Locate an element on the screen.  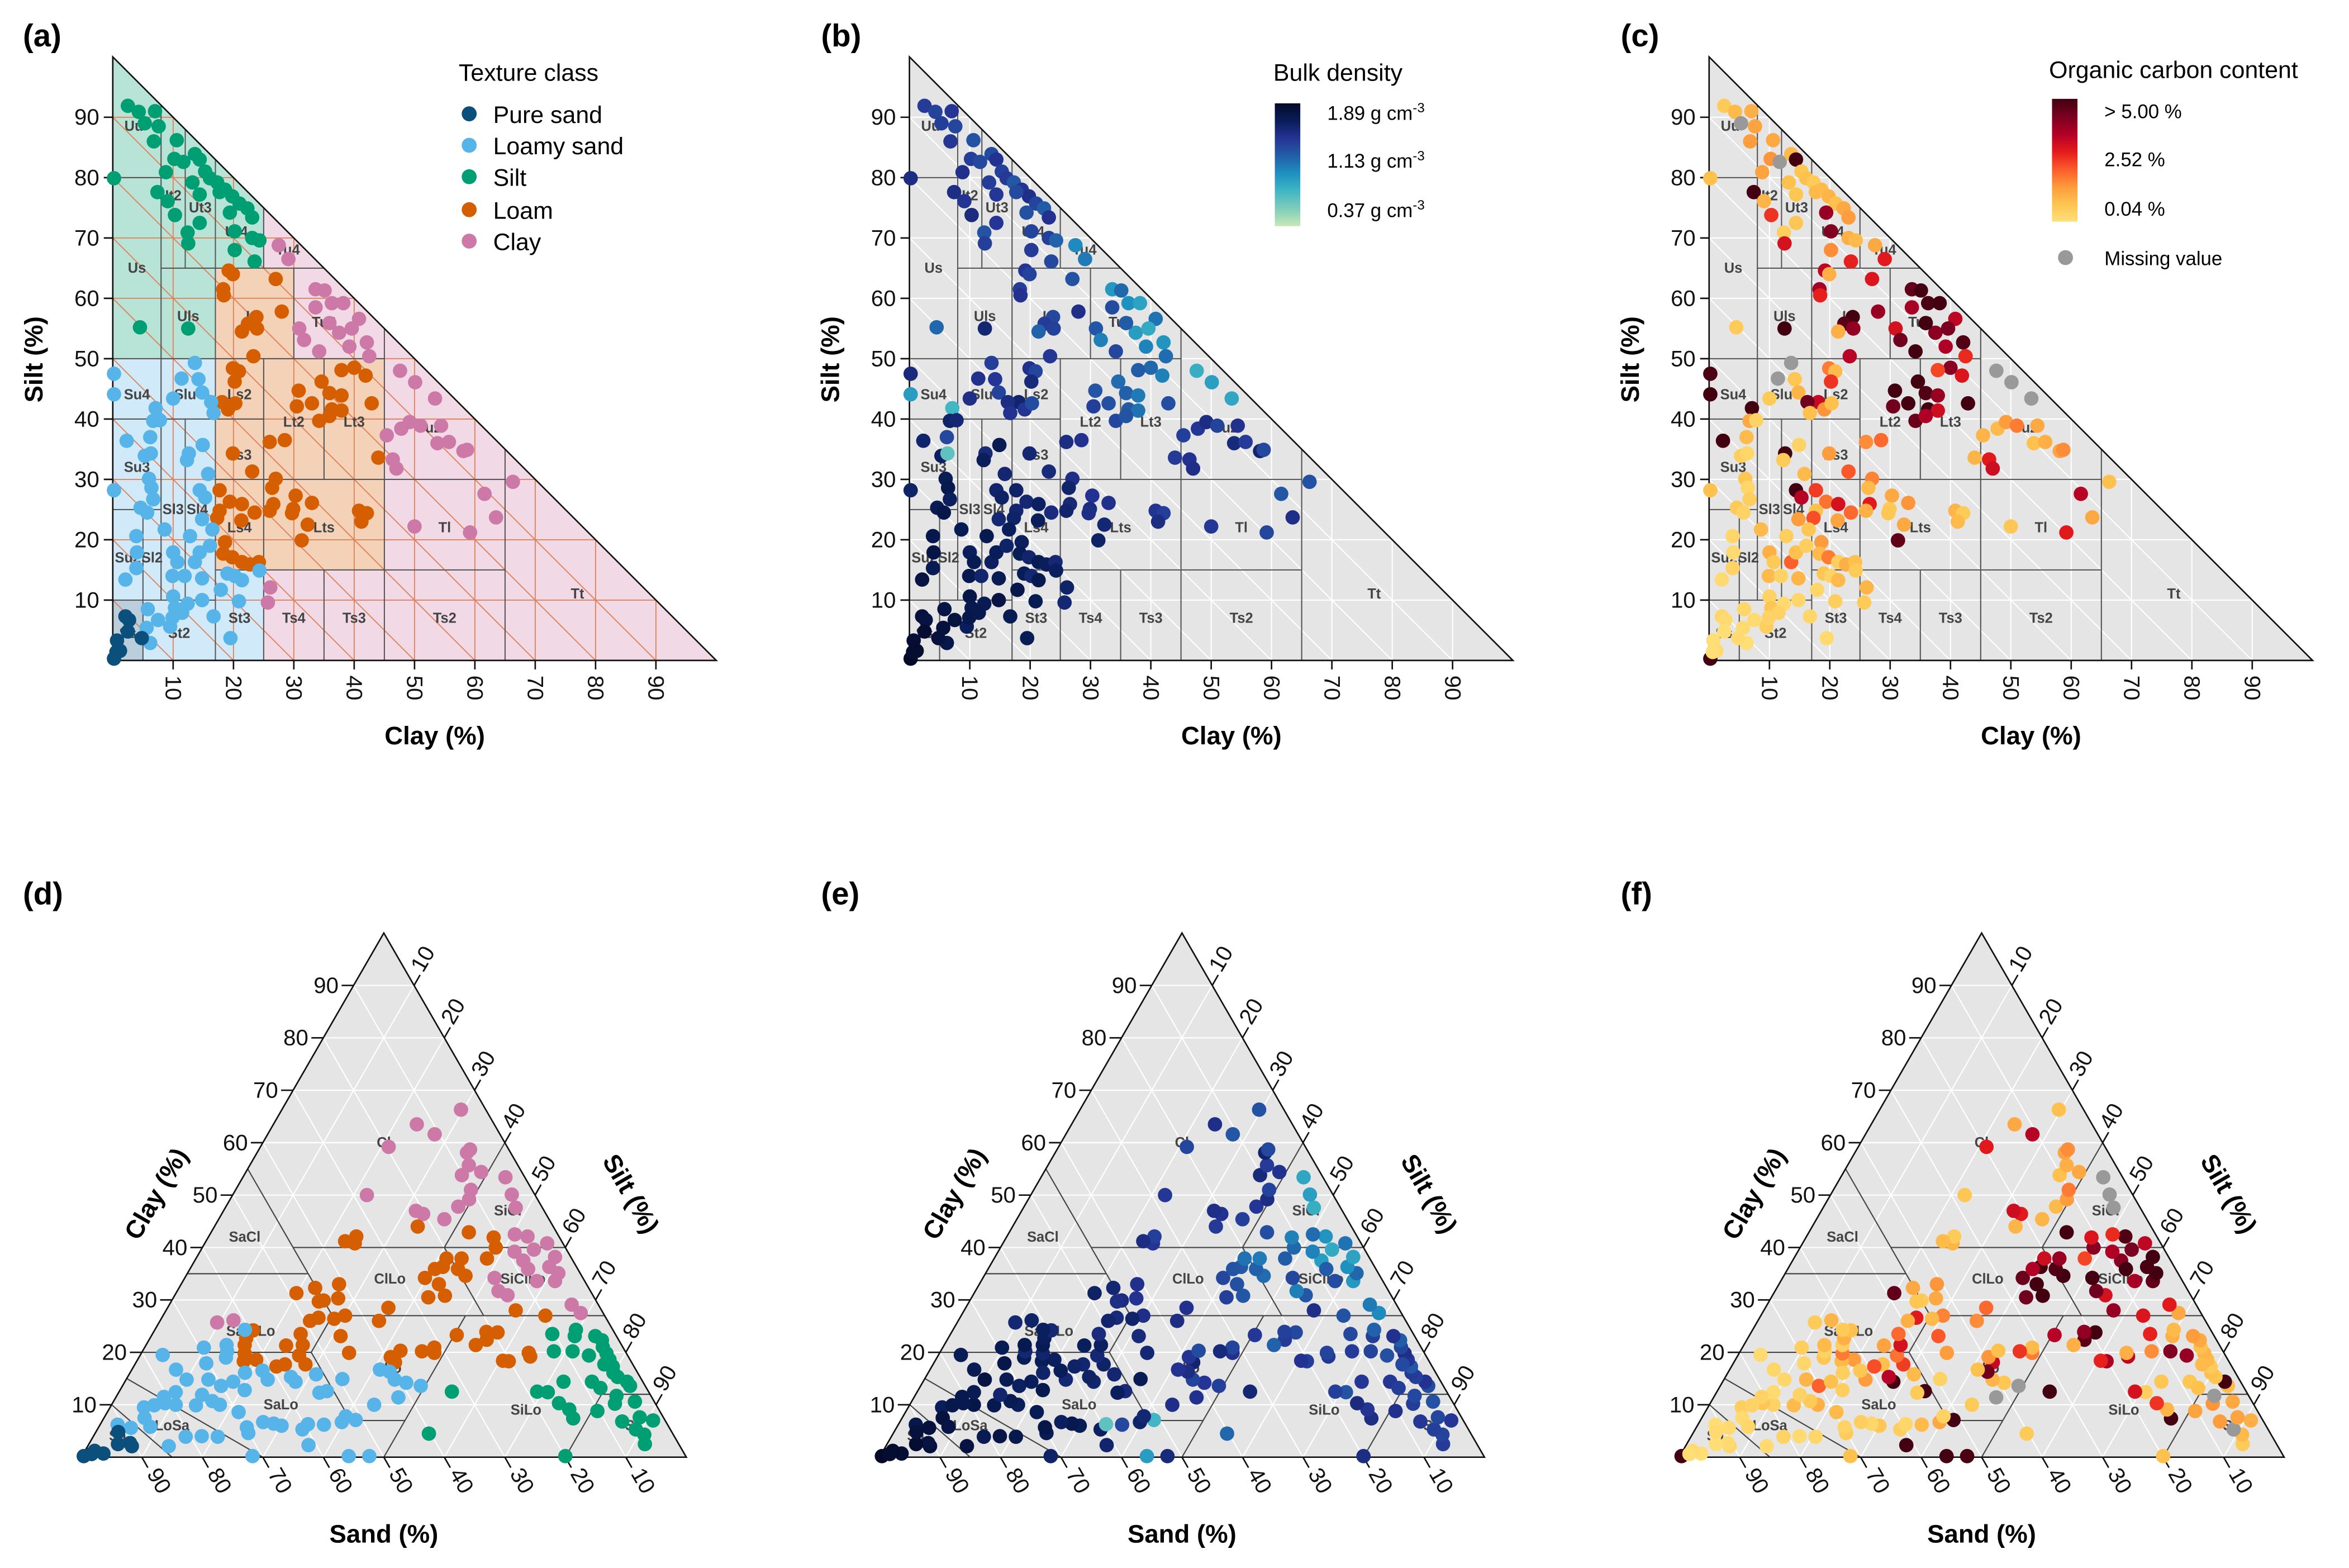
colorbar-label-max: 1.89 g cm-3 is located at coordinates (1375, 112).